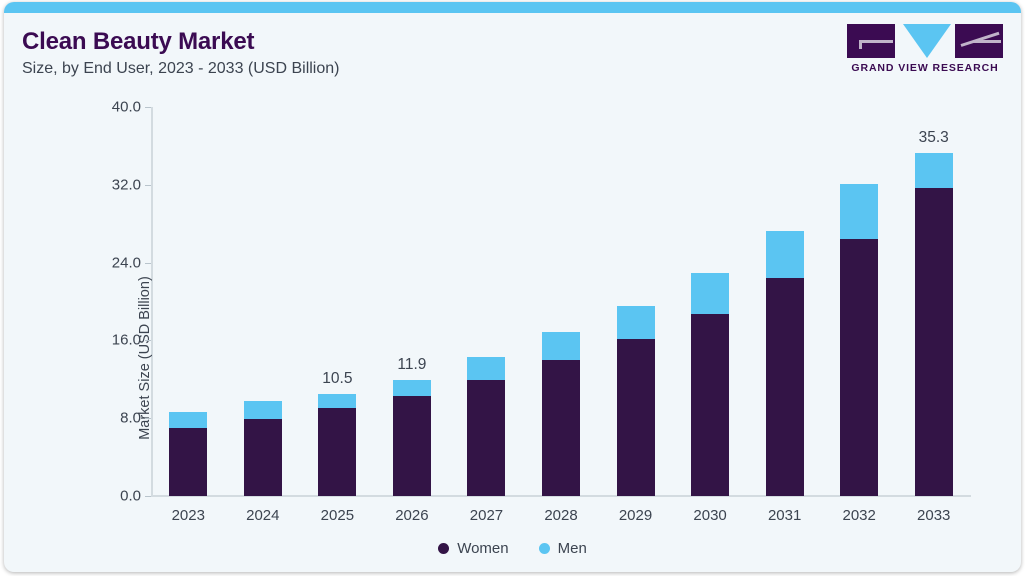 Image resolution: width=1025 pixels, height=576 pixels. What do you see at coordinates (925, 68) in the screenshot?
I see `logo-wordmark: GRAND VIEW RESEARCH` at bounding box center [925, 68].